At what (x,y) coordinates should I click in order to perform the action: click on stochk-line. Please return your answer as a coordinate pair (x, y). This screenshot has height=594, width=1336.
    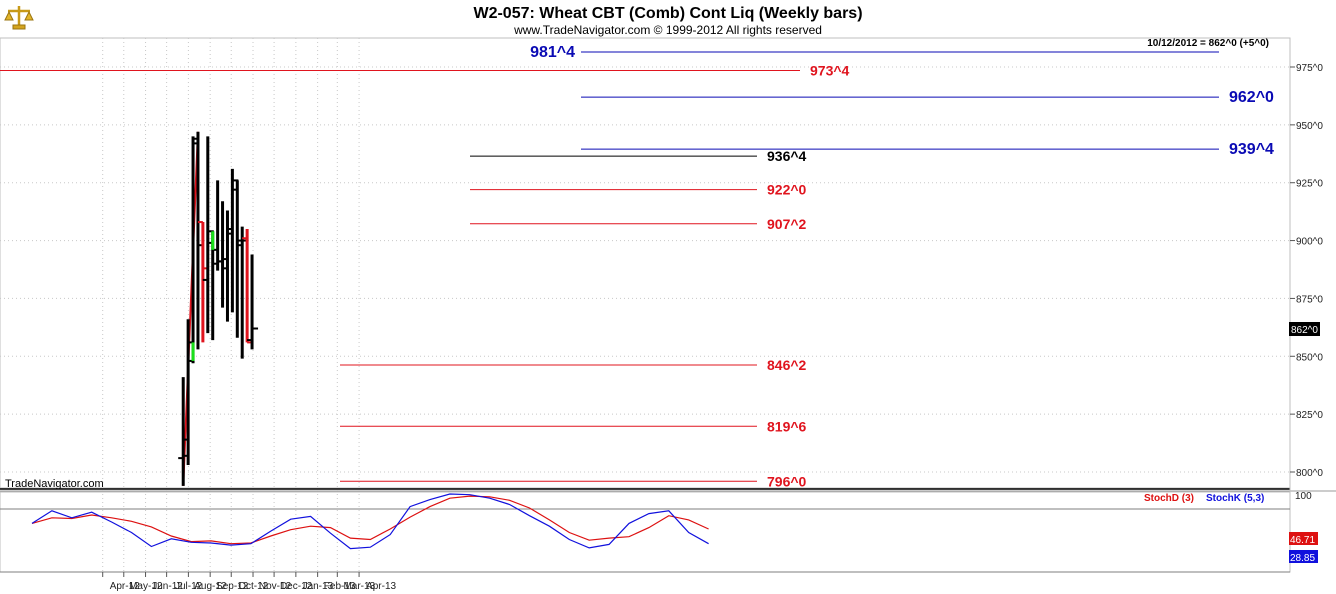
    Looking at the image, I should click on (370, 521).